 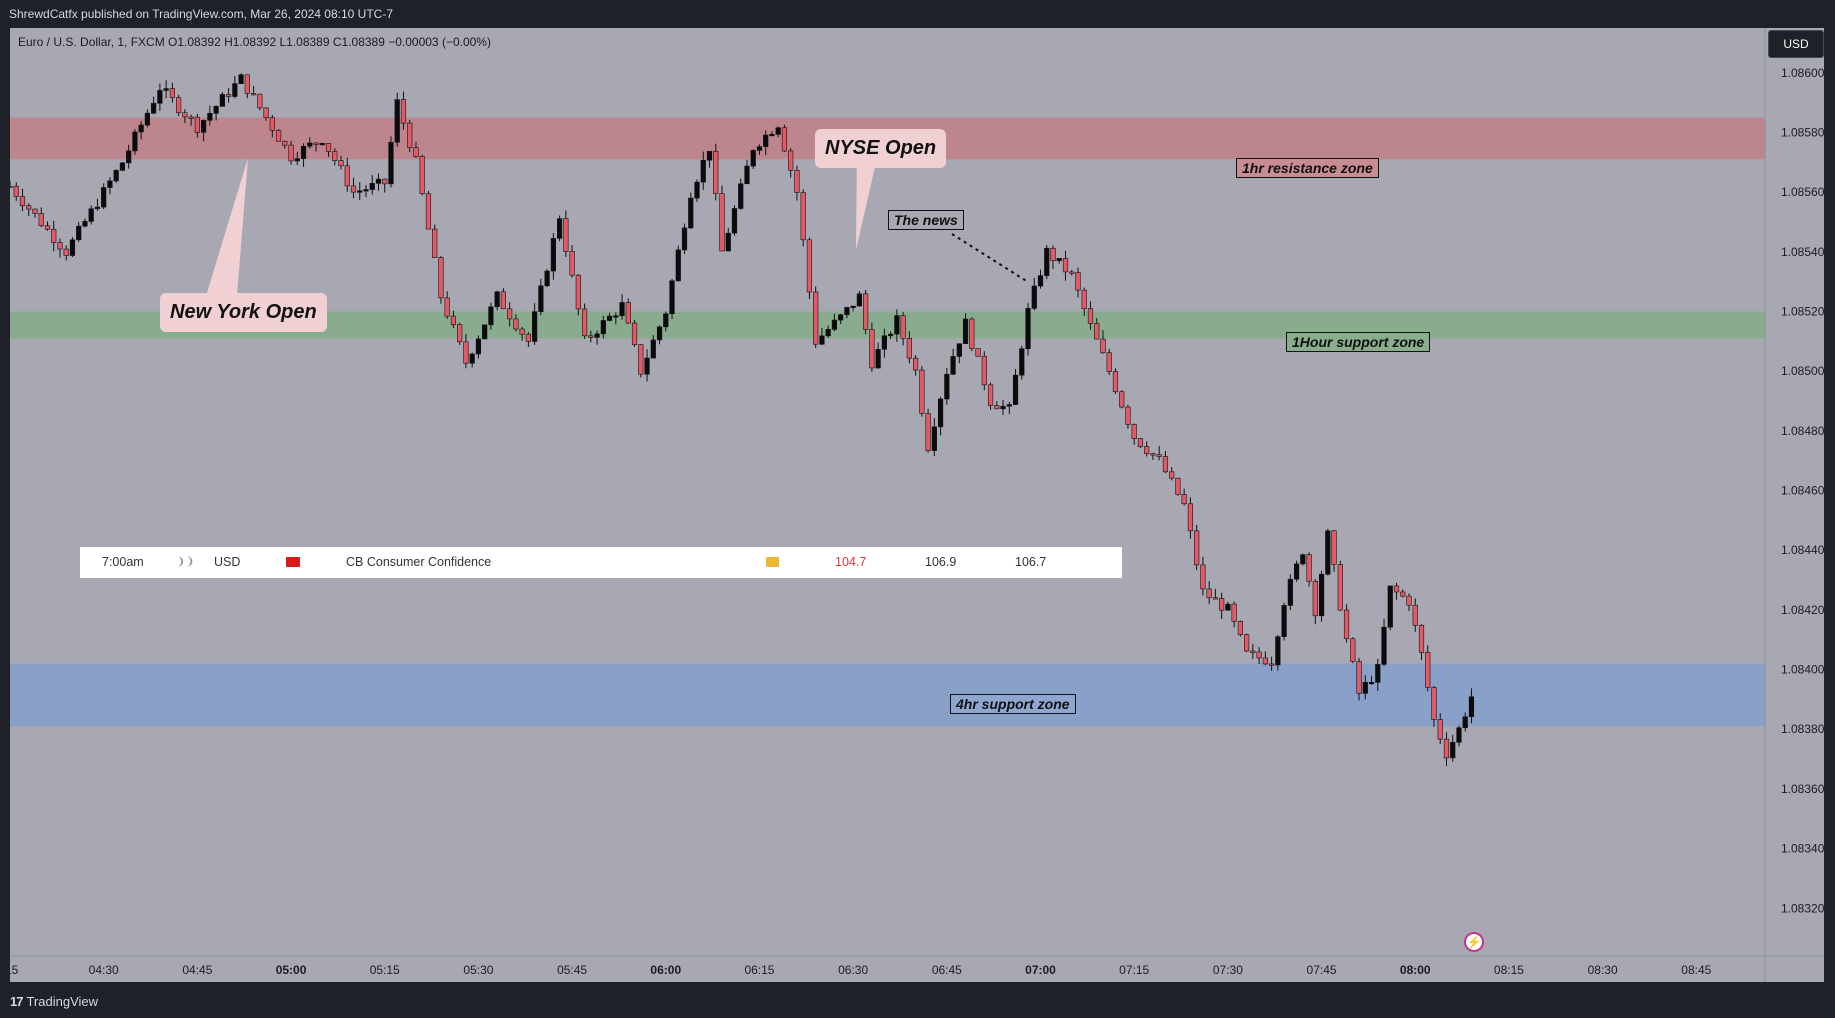 I want to click on x-tick-label: :15, so click(x=14, y=970).